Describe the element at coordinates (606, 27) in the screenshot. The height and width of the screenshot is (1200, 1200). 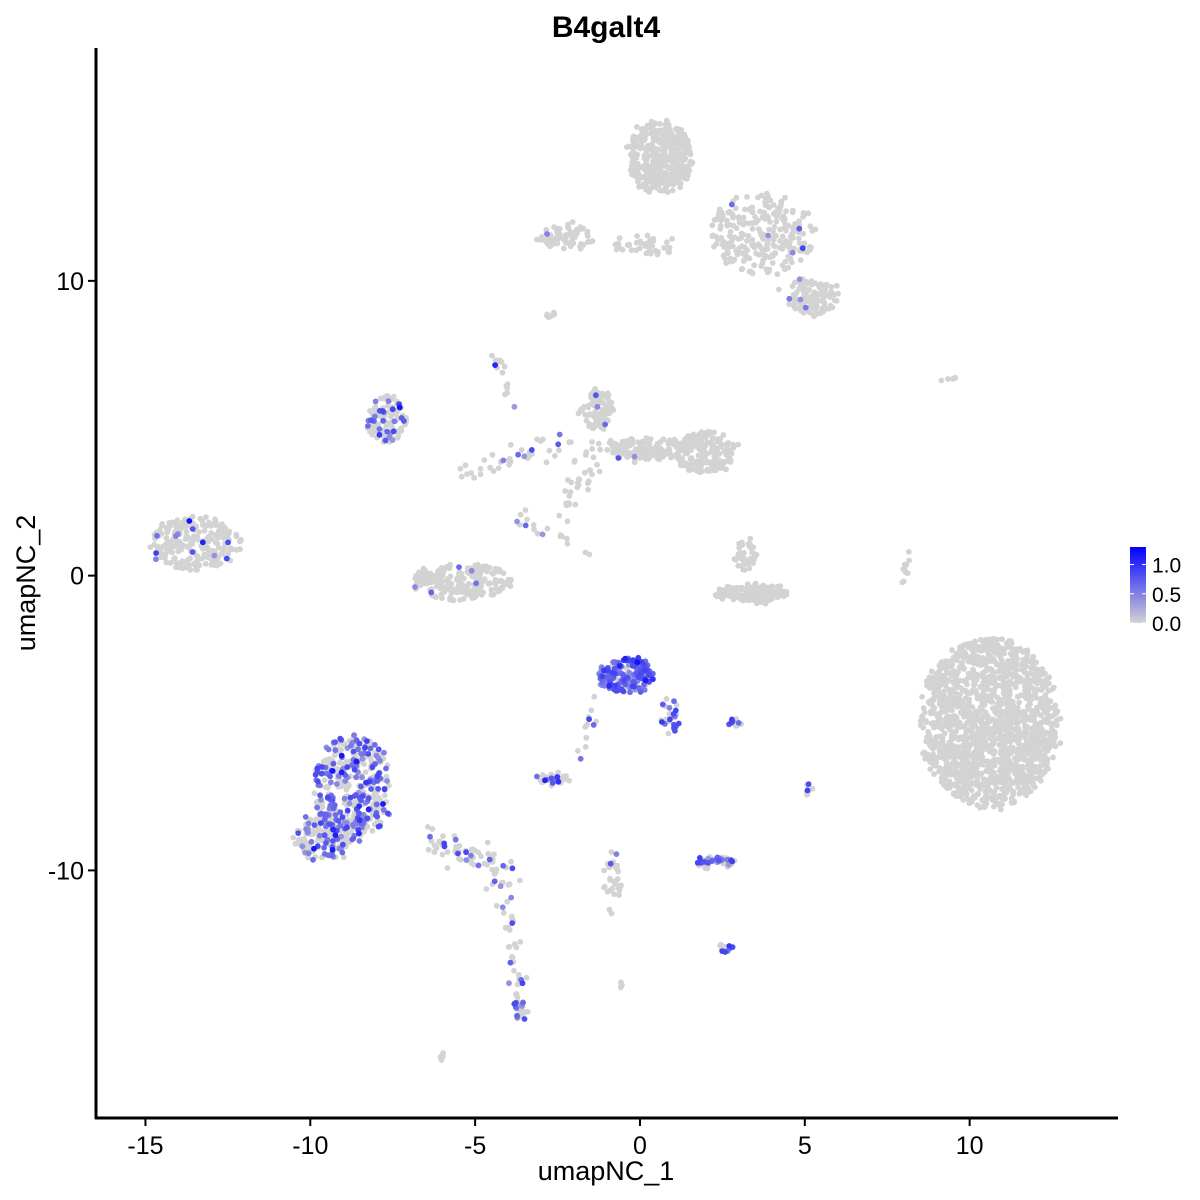
I see `chart-title: B4galt4` at that location.